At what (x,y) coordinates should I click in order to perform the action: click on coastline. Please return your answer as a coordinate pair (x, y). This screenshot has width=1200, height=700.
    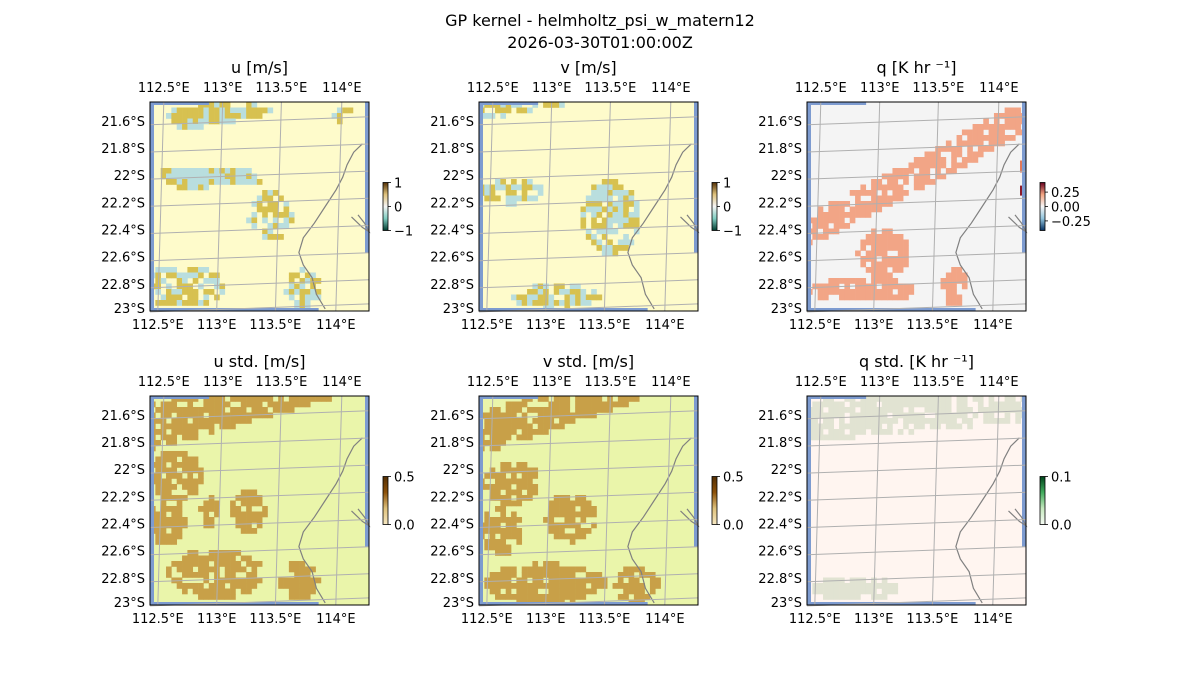
    Looking at the image, I should click on (659, 226).